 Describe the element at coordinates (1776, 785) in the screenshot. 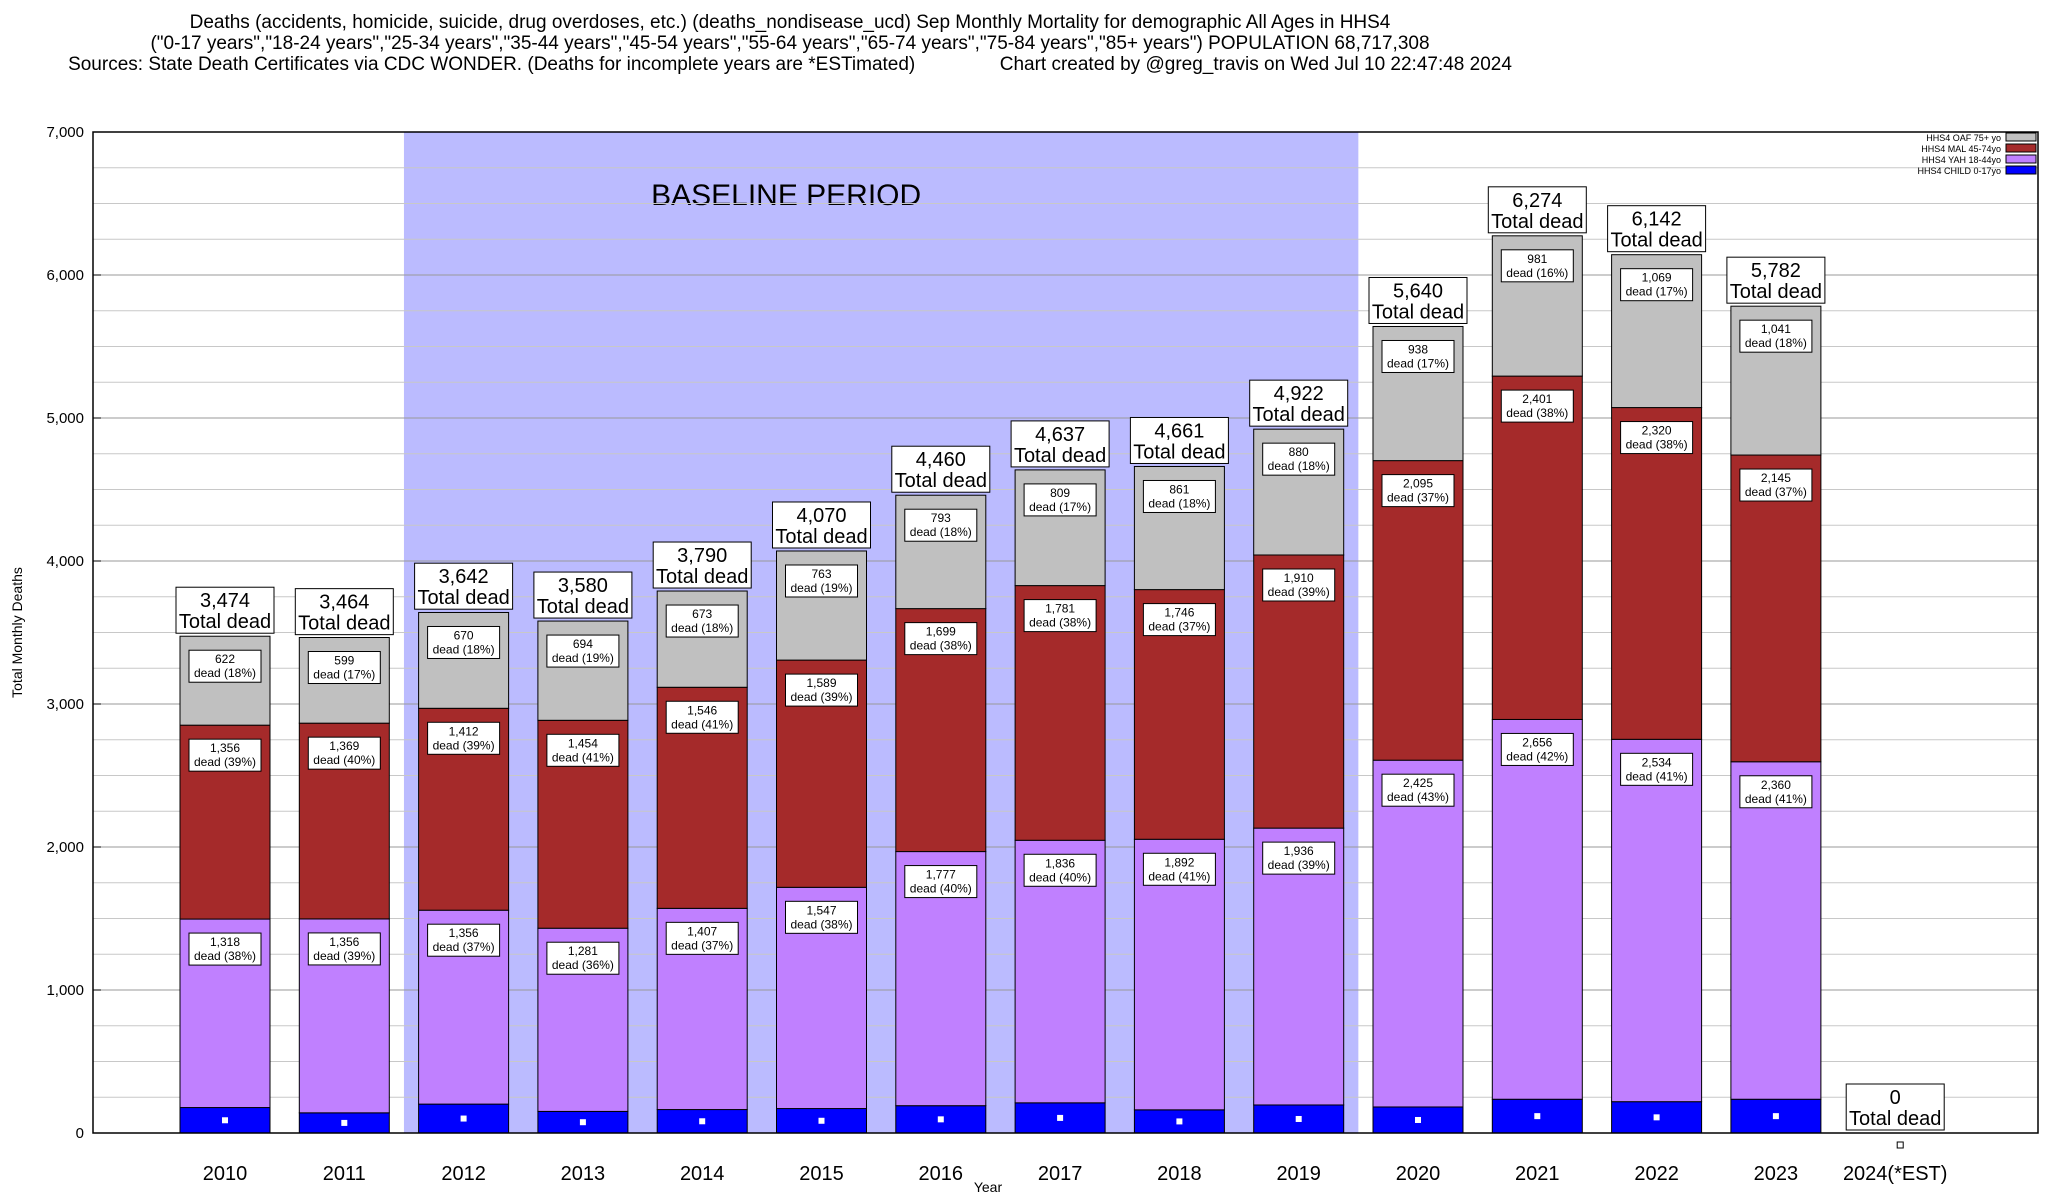

I see `segment-value: 2,360` at that location.